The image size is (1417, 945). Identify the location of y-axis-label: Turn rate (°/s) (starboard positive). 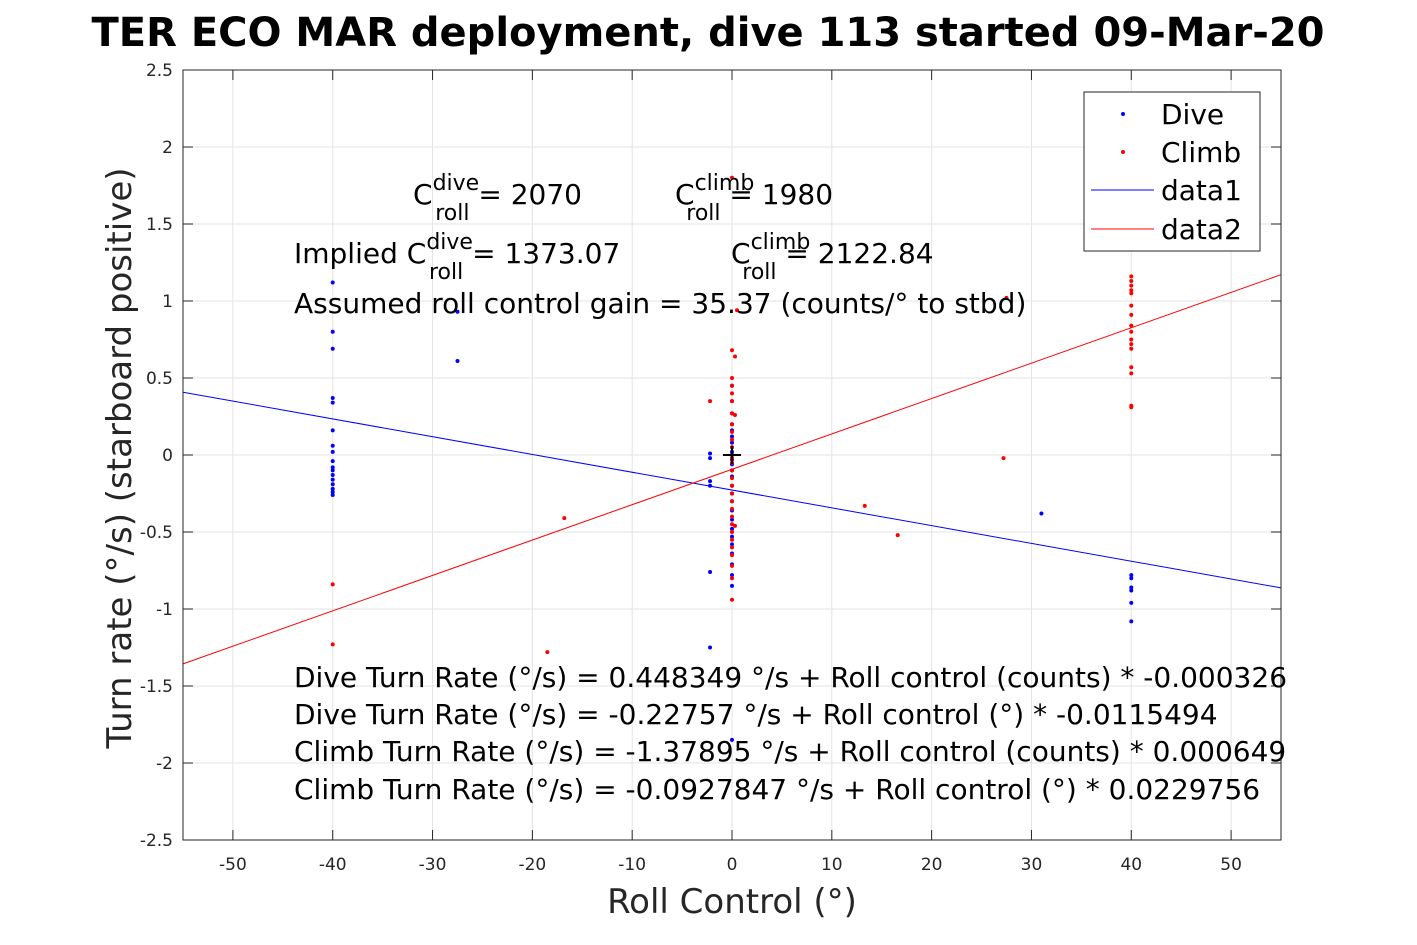
(120, 458).